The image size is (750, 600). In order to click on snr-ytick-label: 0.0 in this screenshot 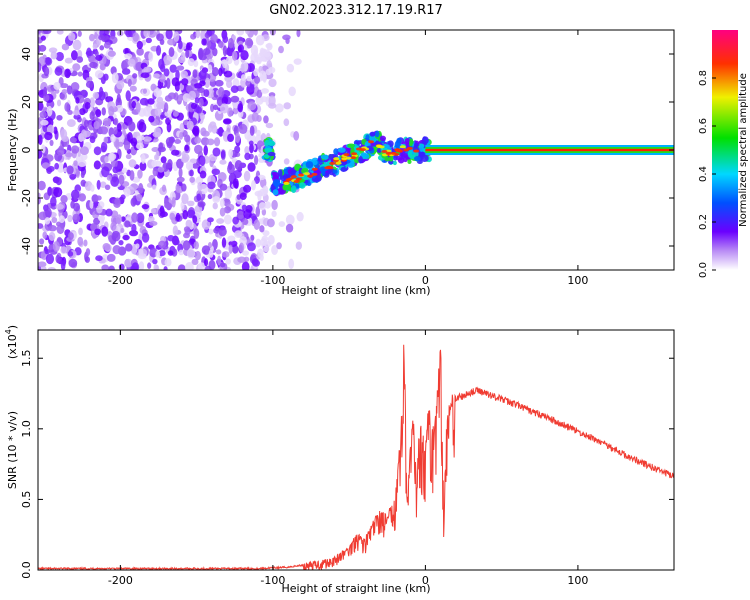, I will do `click(26, 570)`.